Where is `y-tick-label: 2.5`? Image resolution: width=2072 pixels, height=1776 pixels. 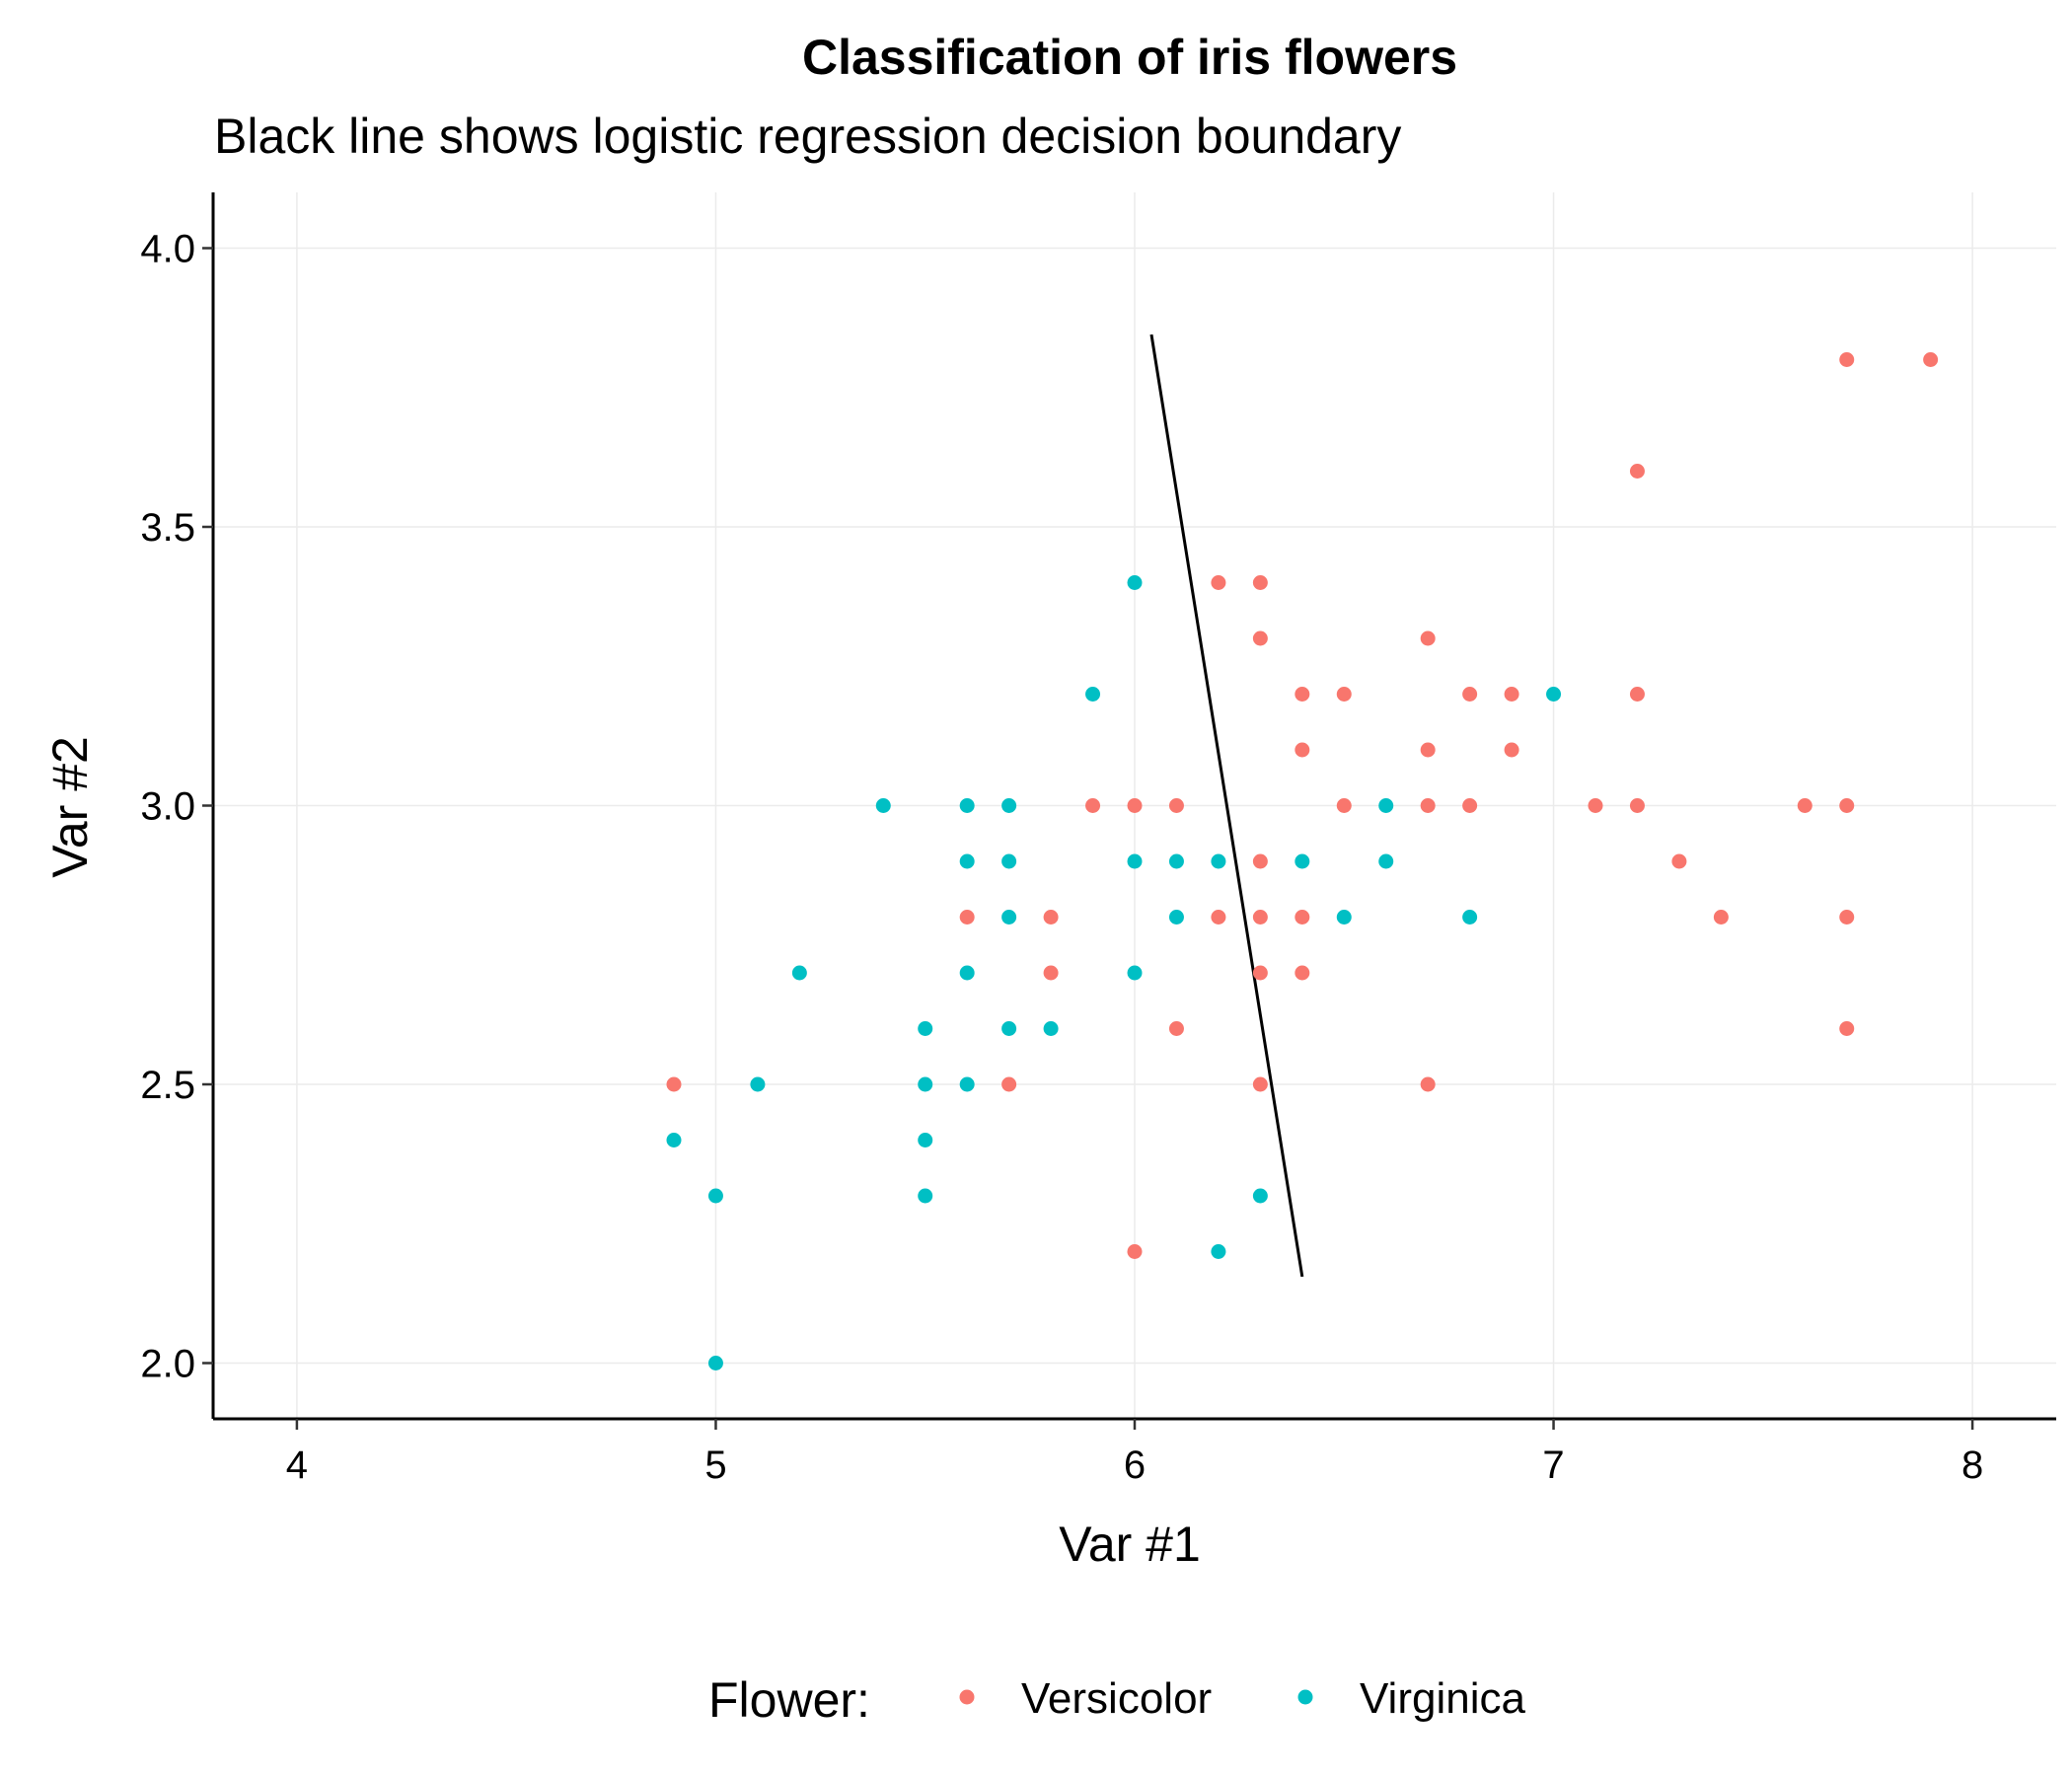 y-tick-label: 2.5 is located at coordinates (167, 1085).